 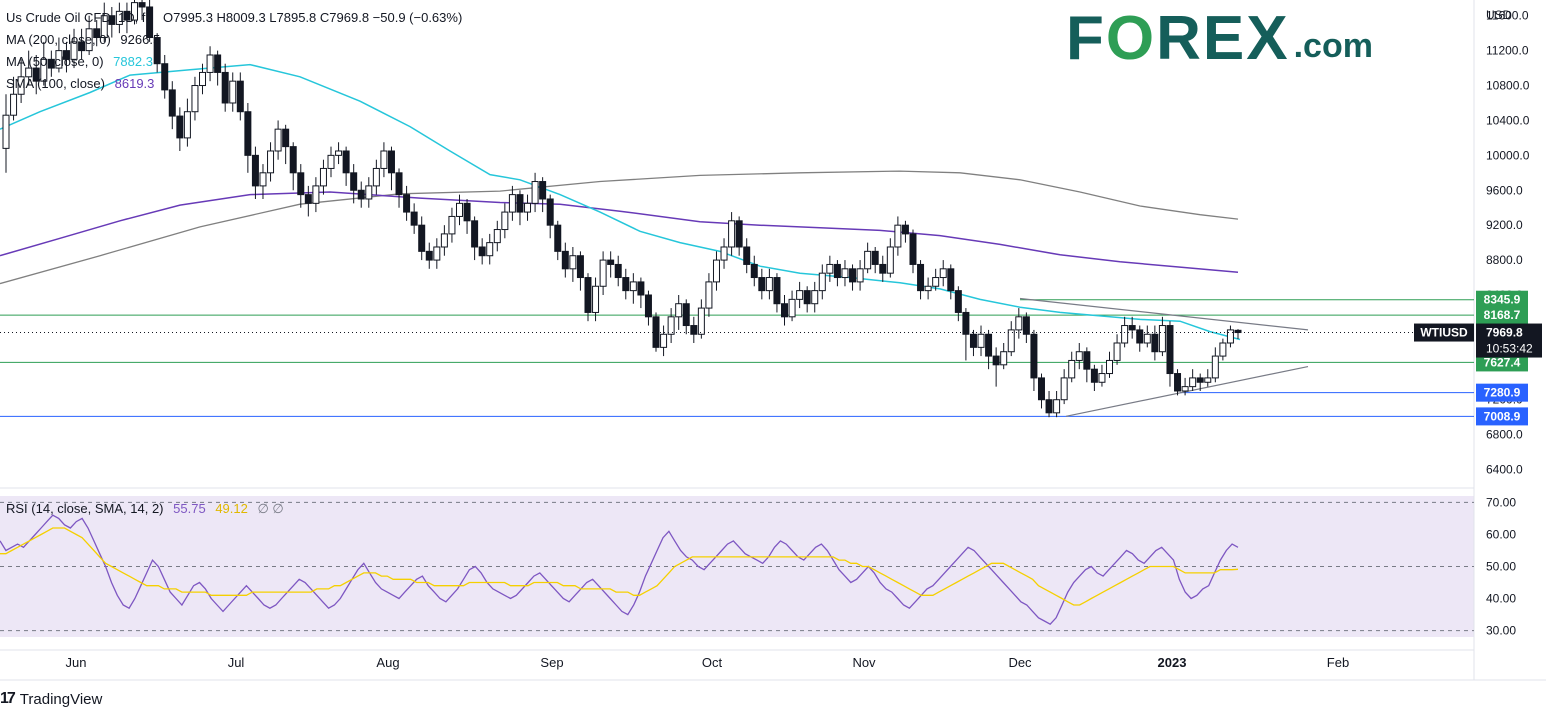 I want to click on legend-indicator-ma200: MA (200, close, 0) 9266.5, so click(x=83, y=39).